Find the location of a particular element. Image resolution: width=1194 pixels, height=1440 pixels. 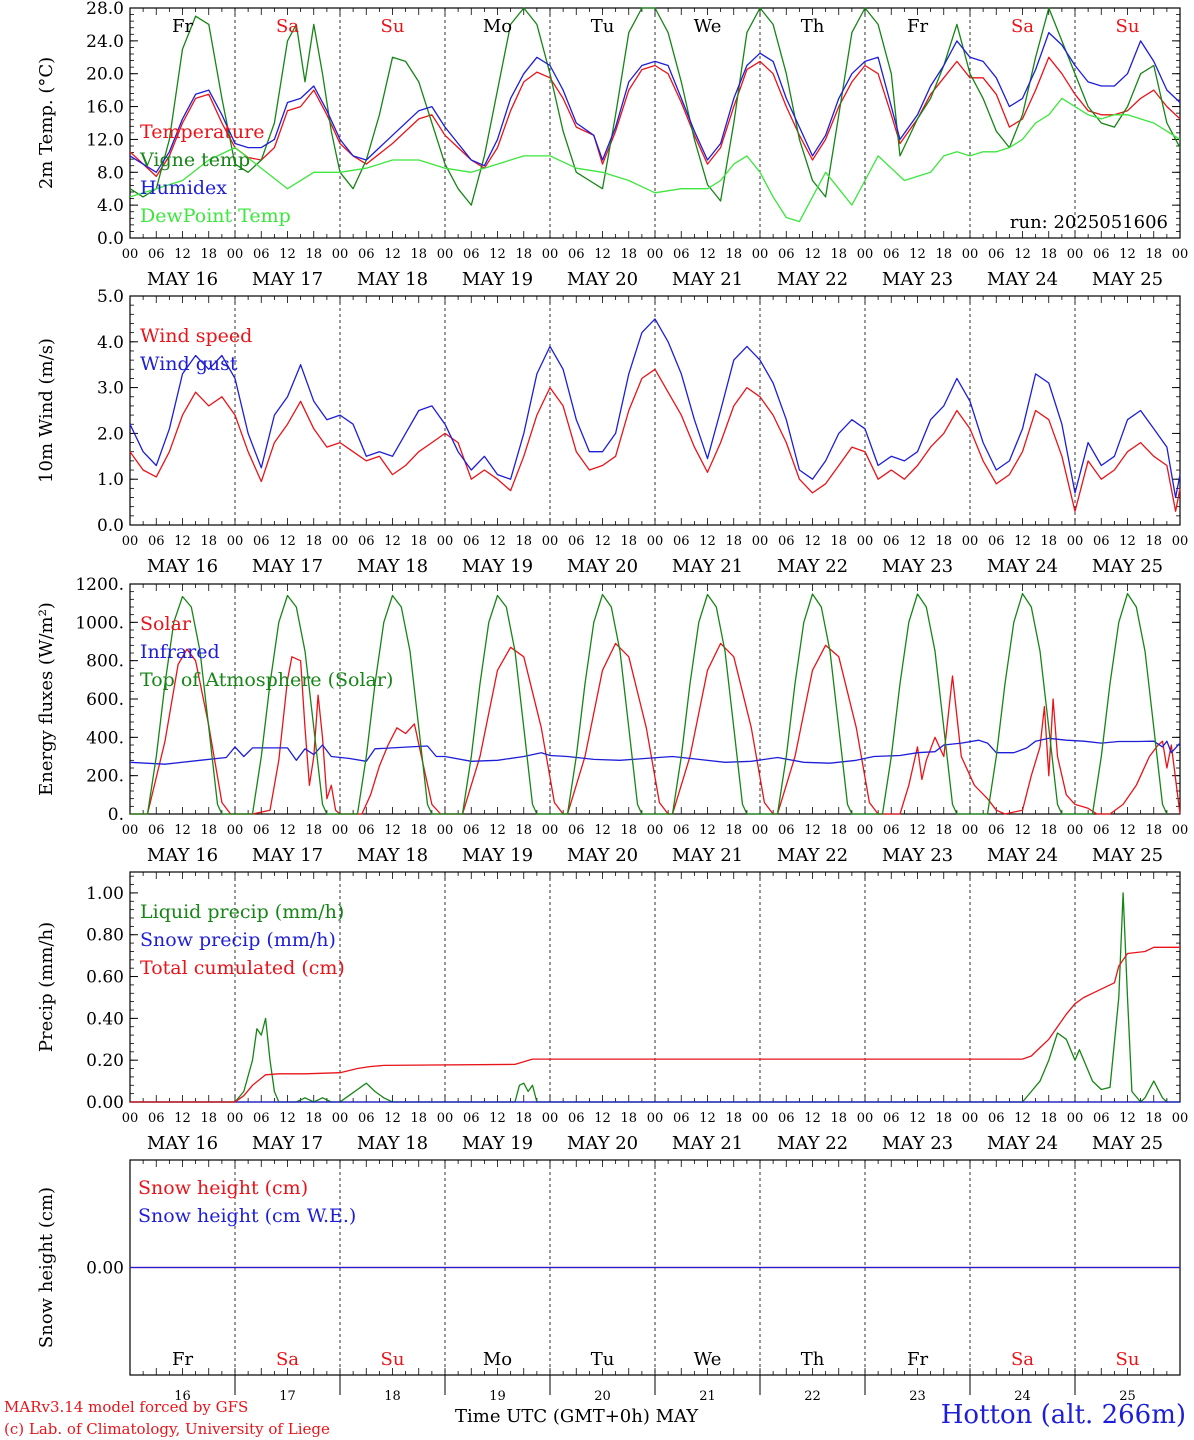

day-date-label: MAY 16 is located at coordinates (182, 1143).